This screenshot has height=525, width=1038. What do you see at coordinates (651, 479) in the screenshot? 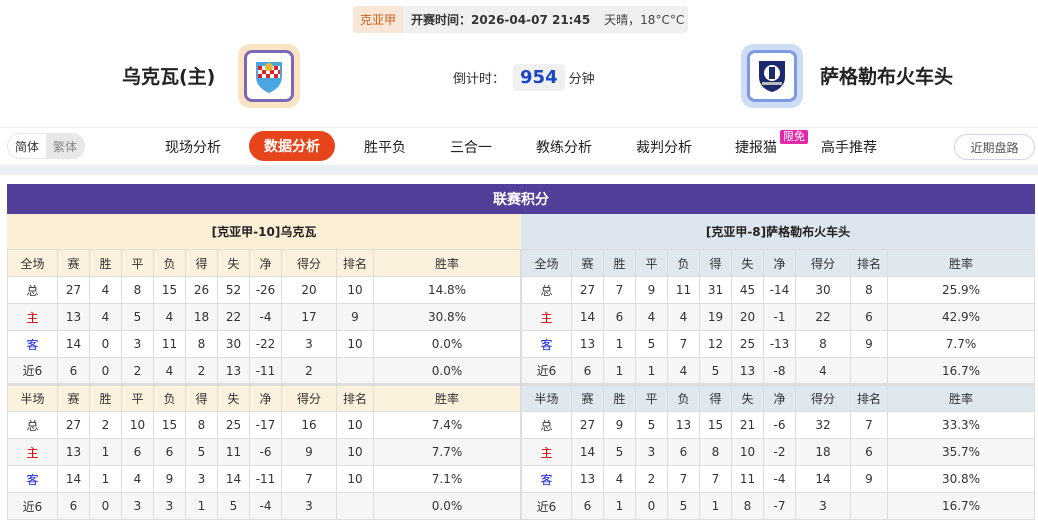
I see `table-cell: 2` at bounding box center [651, 479].